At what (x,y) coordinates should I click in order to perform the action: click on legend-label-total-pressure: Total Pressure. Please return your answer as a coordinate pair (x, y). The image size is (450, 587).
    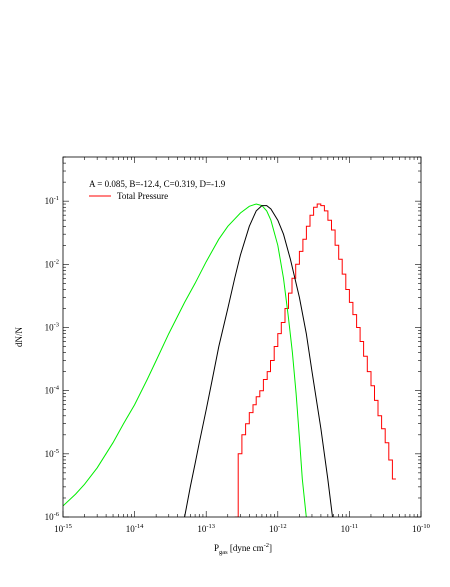
    Looking at the image, I should click on (142, 196).